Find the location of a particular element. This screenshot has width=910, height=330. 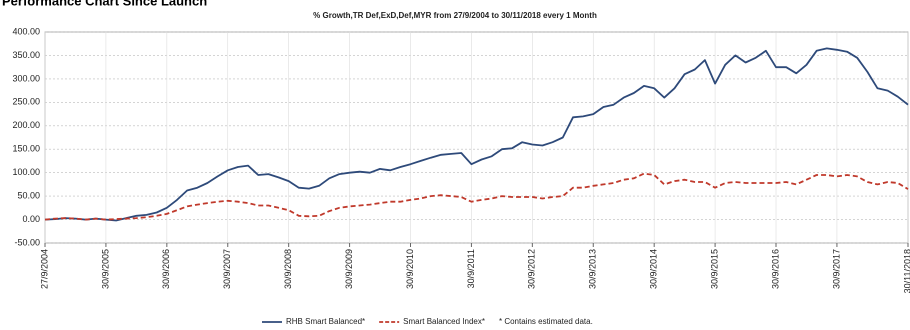

y-tick-label: -50.00 is located at coordinates (27, 242).